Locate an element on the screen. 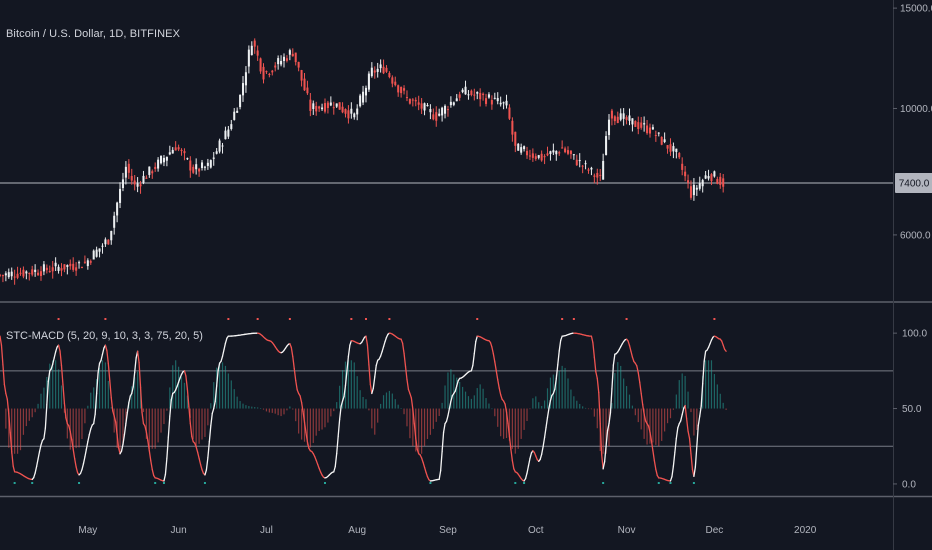 The image size is (932, 550). price-tick-label: 6000.0 is located at coordinates (915, 235).